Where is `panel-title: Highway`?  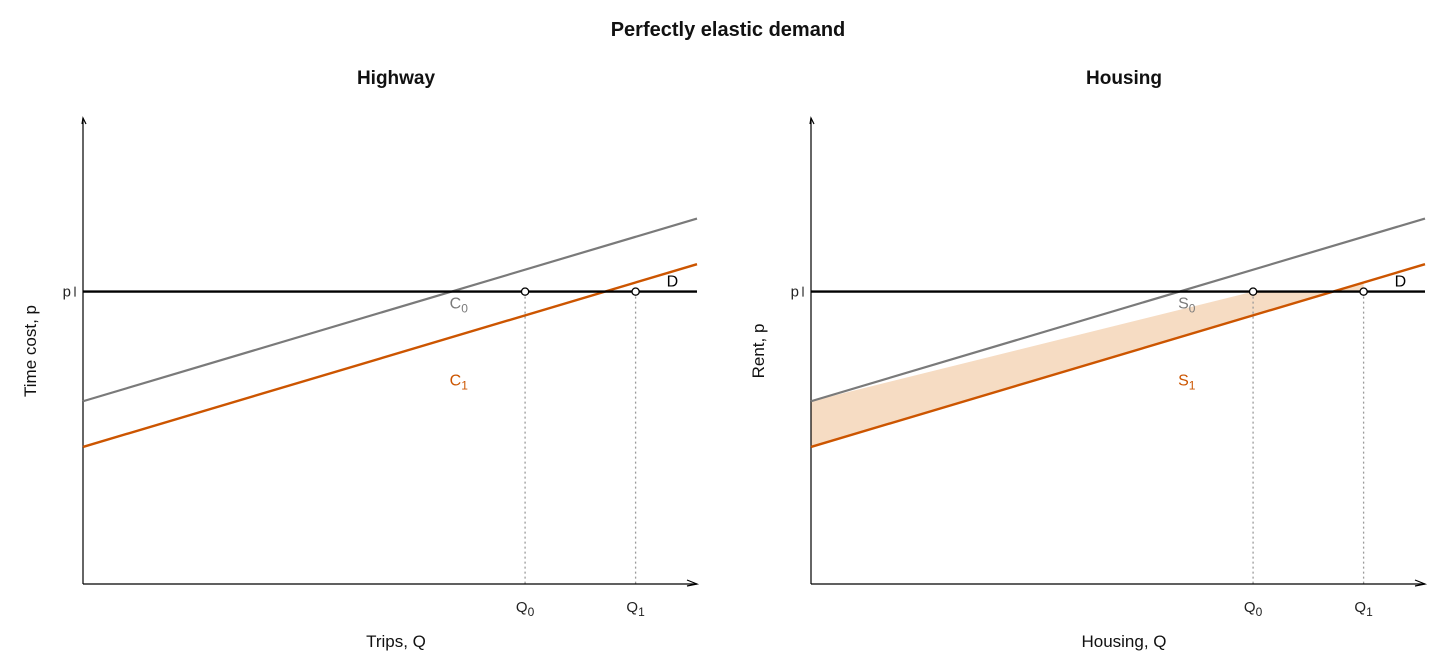
panel-title: Highway is located at coordinates (396, 78).